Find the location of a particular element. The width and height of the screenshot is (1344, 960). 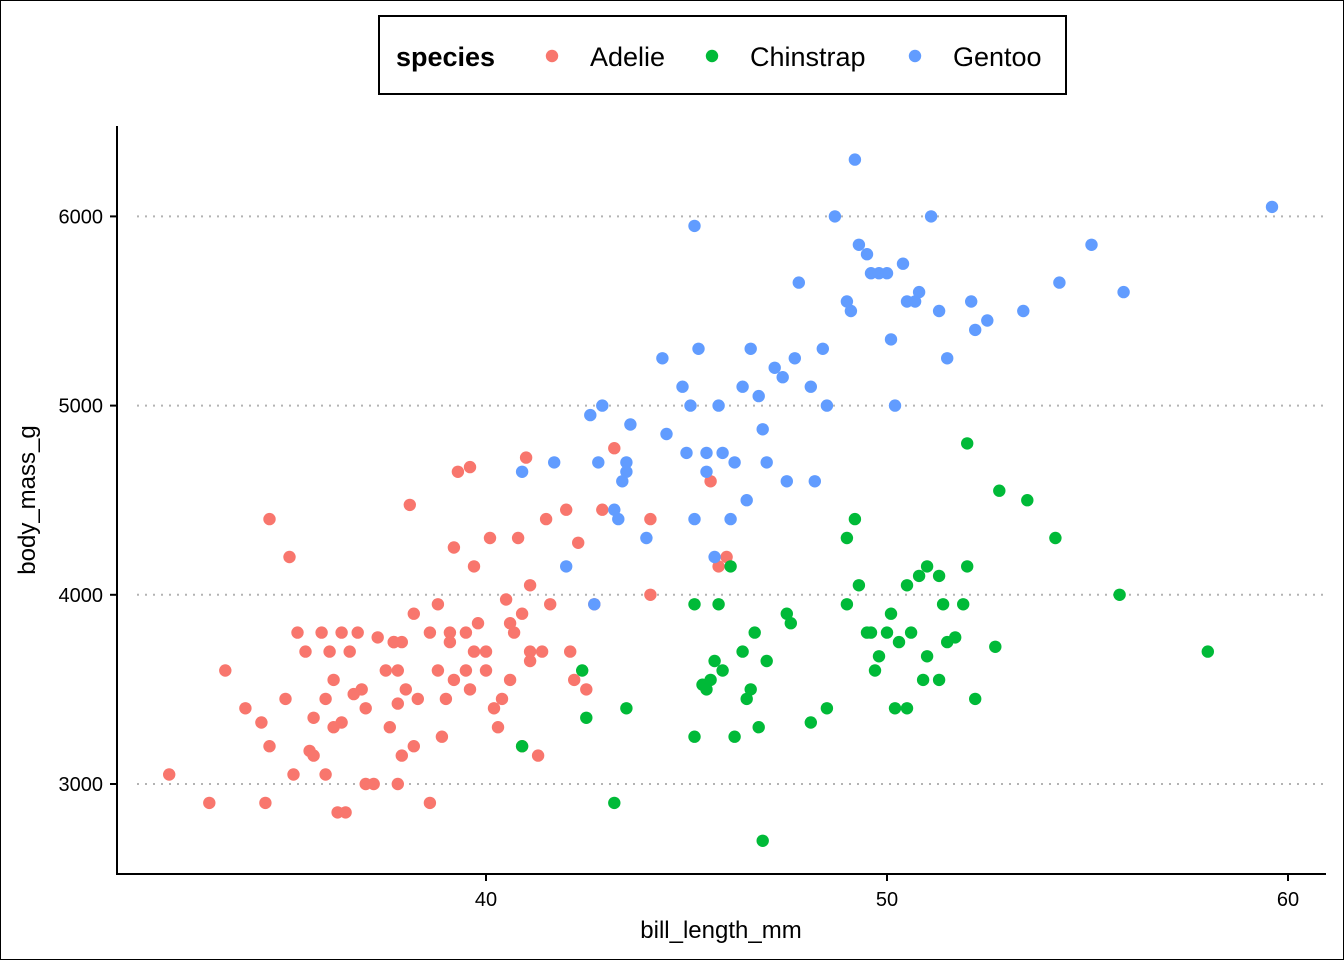

legend-label-gentoo: Gentoo is located at coordinates (997, 57).